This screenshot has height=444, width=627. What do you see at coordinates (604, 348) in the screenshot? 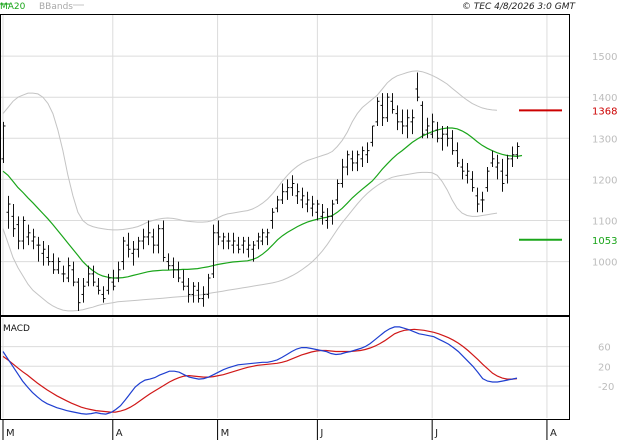
I see `macd-tick-label: 60` at bounding box center [604, 348].